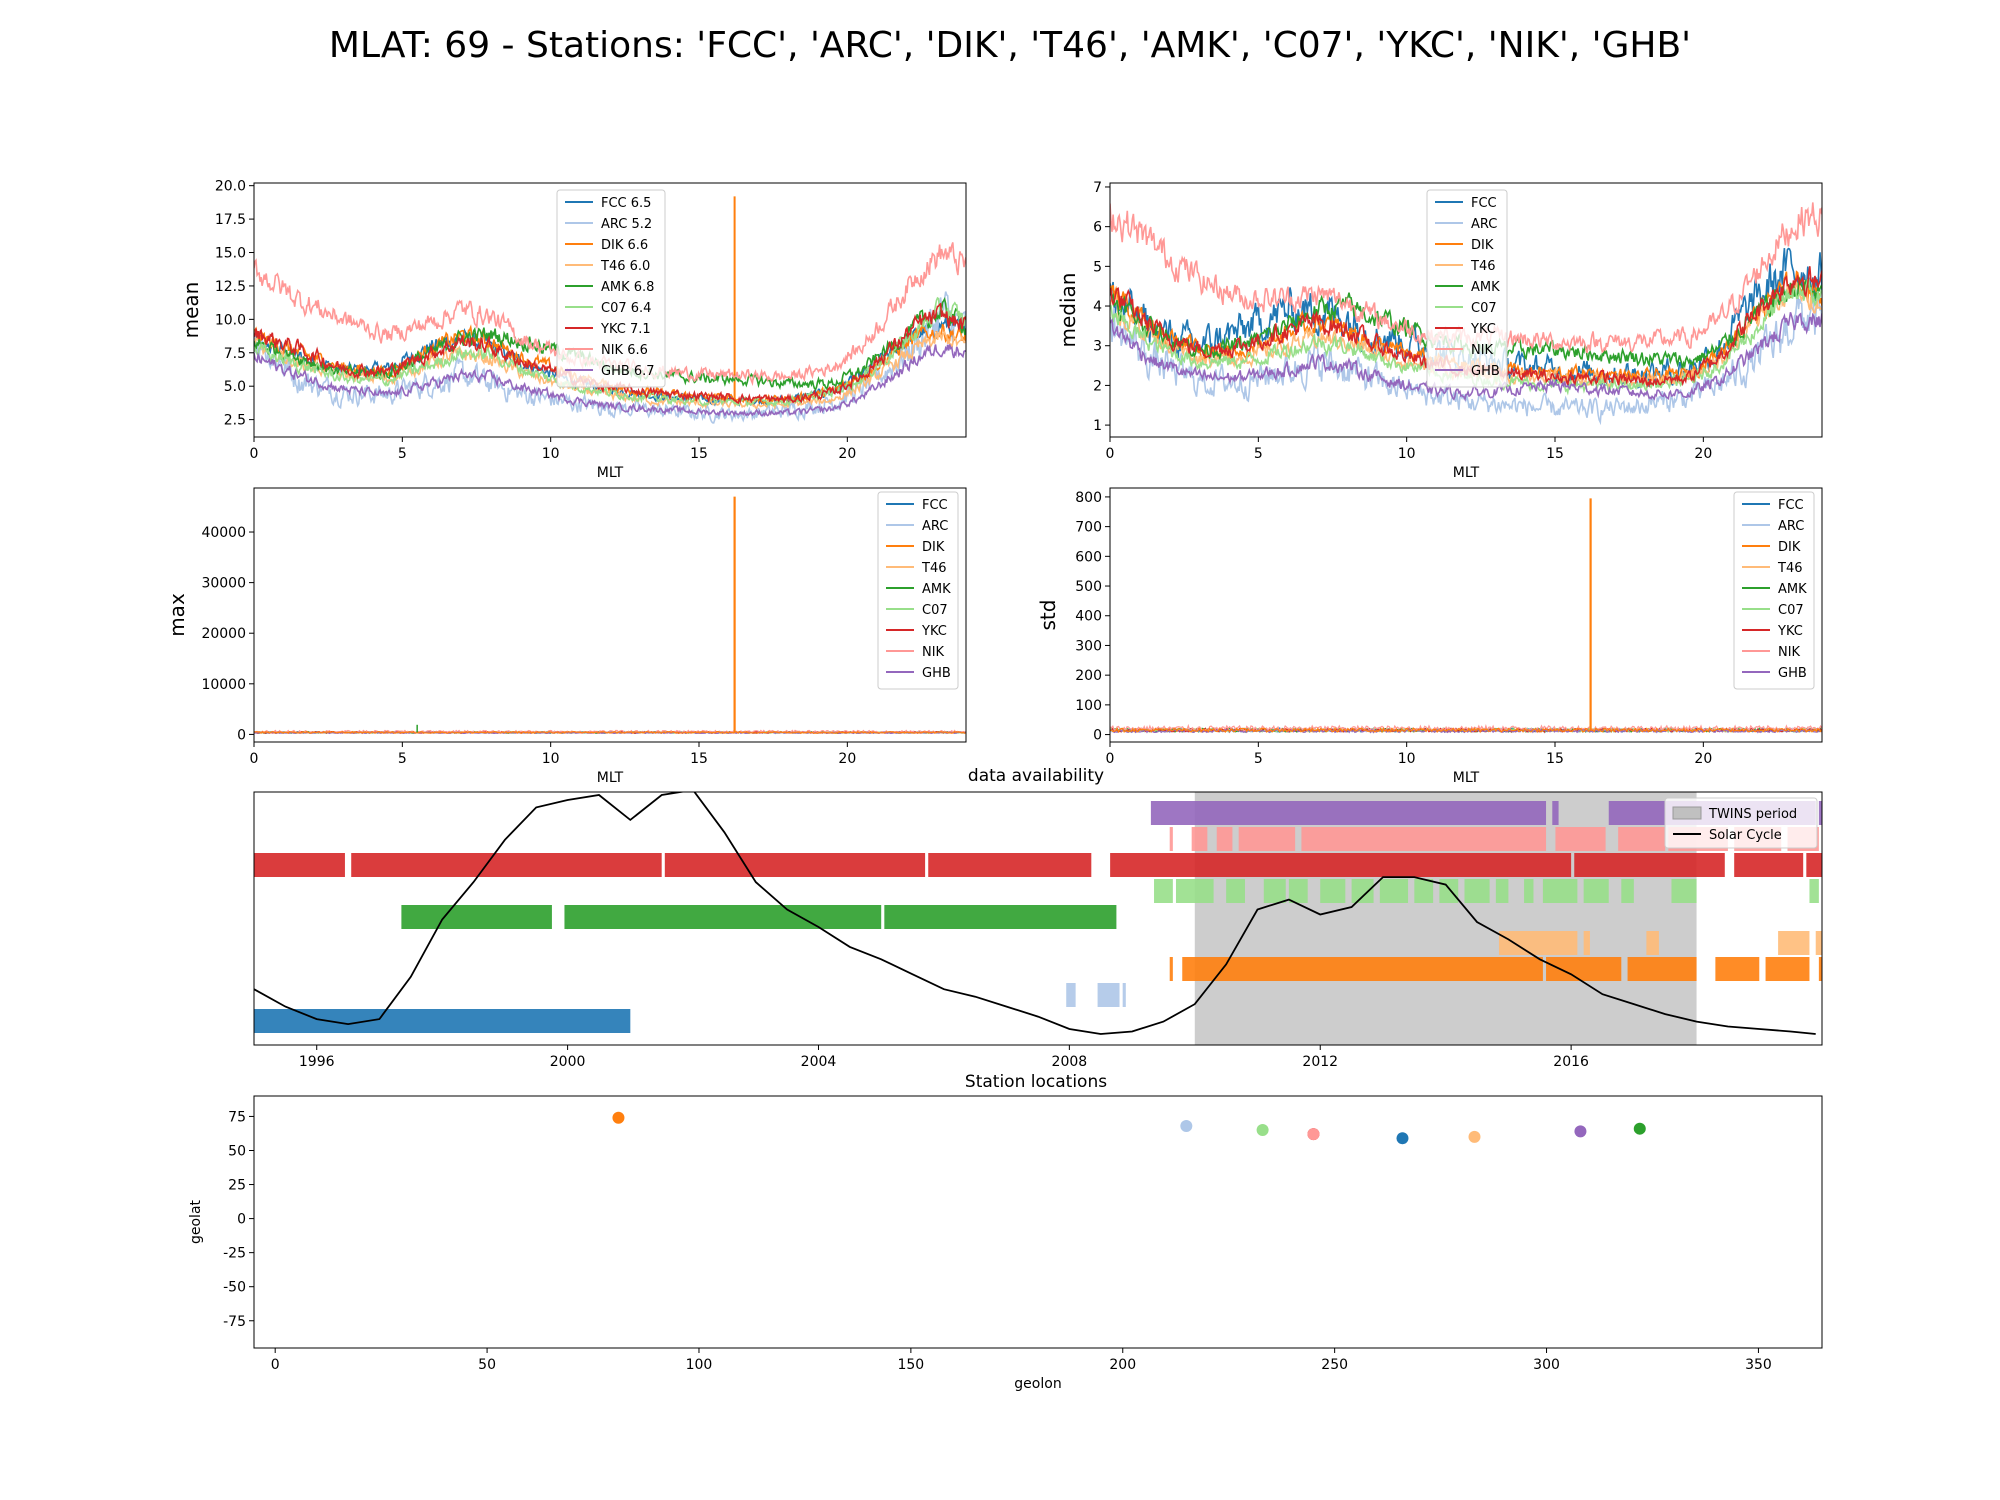  I want to click on x-tick-label: 2008, so click(1070, 1062).